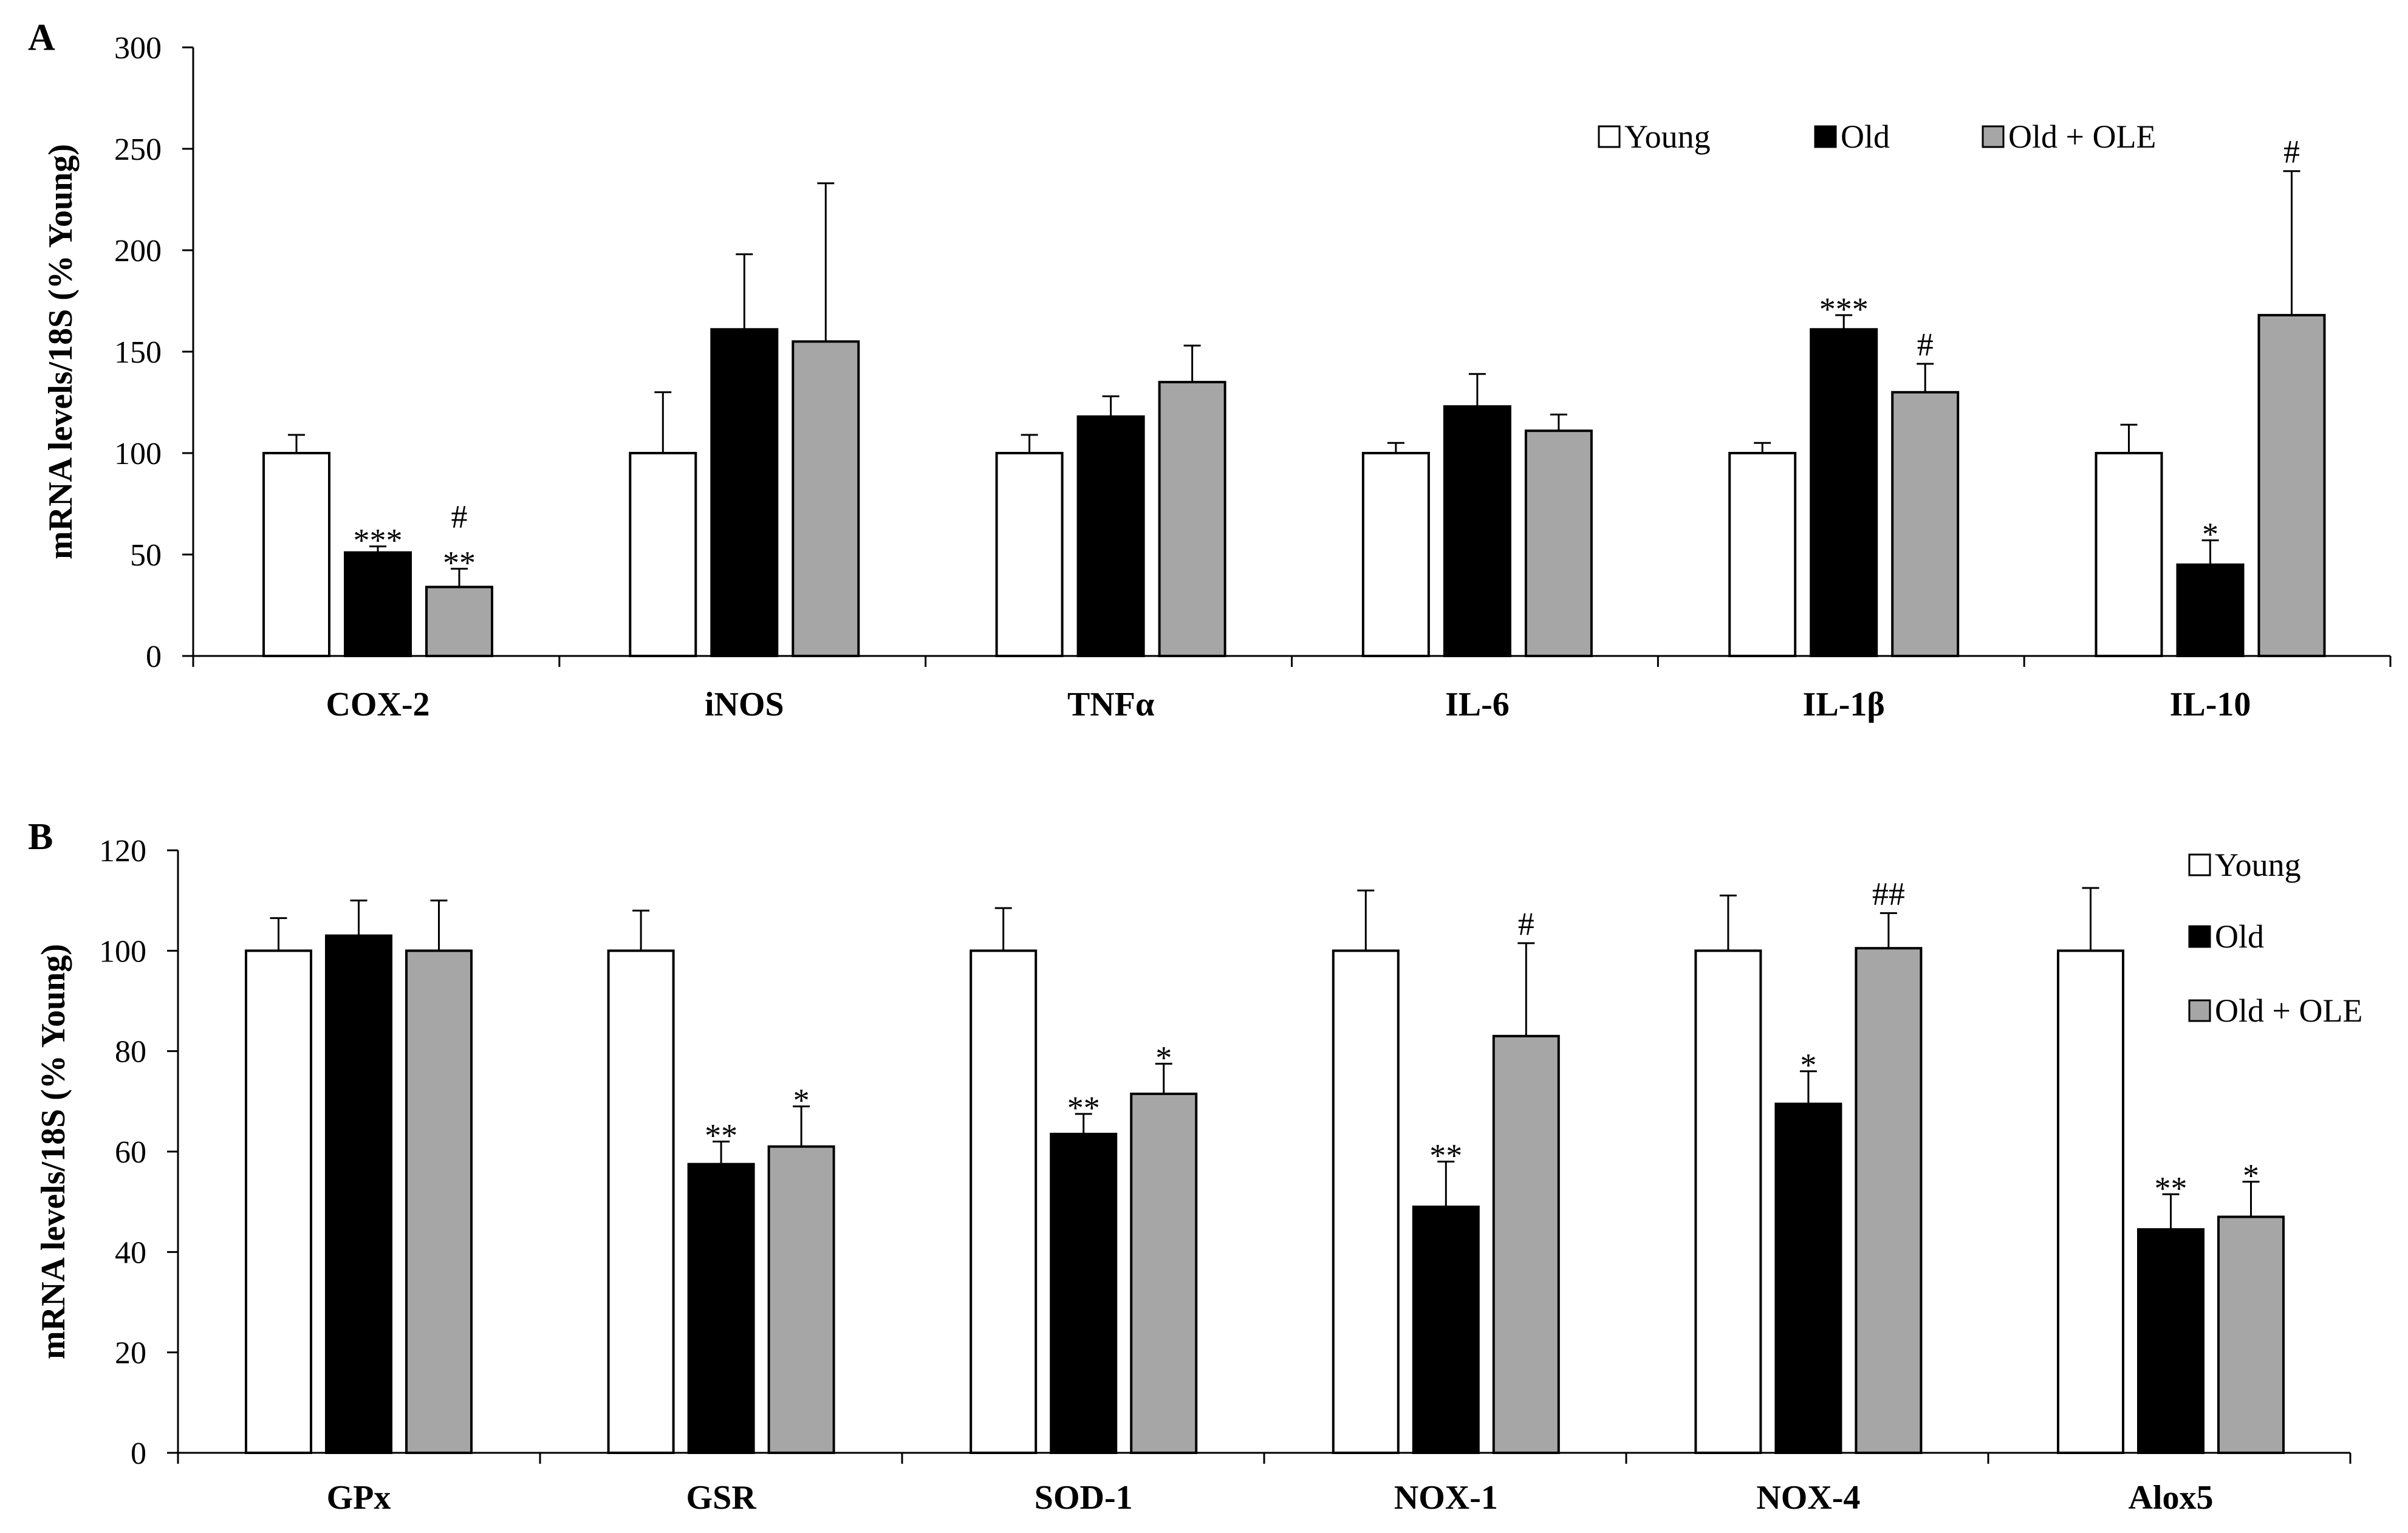  I want to click on y-tick-label: 200, so click(138, 251).